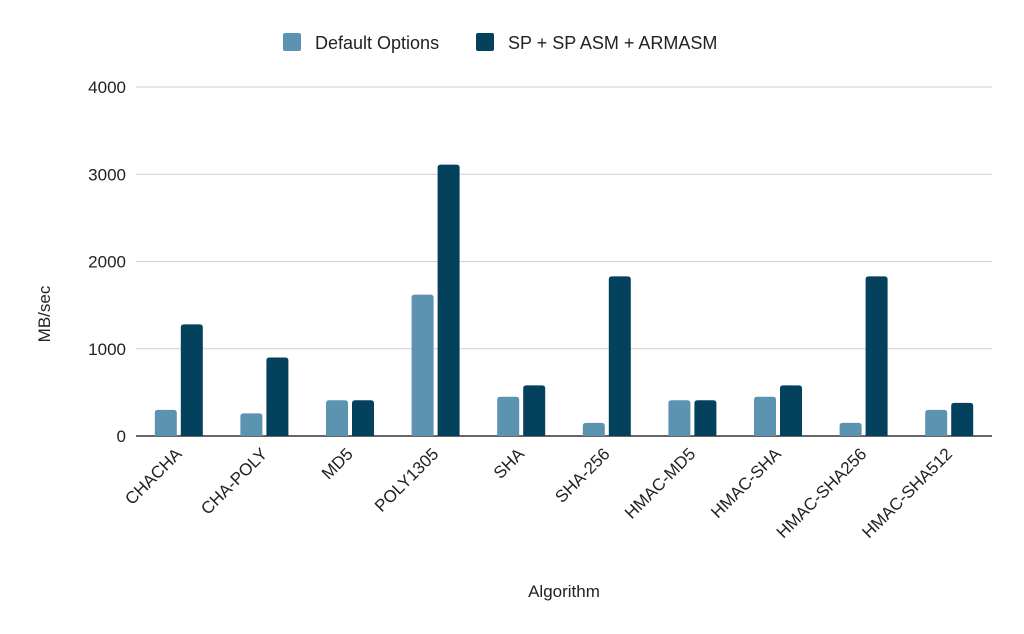  I want to click on bar-md5-default-options, so click(337, 418).